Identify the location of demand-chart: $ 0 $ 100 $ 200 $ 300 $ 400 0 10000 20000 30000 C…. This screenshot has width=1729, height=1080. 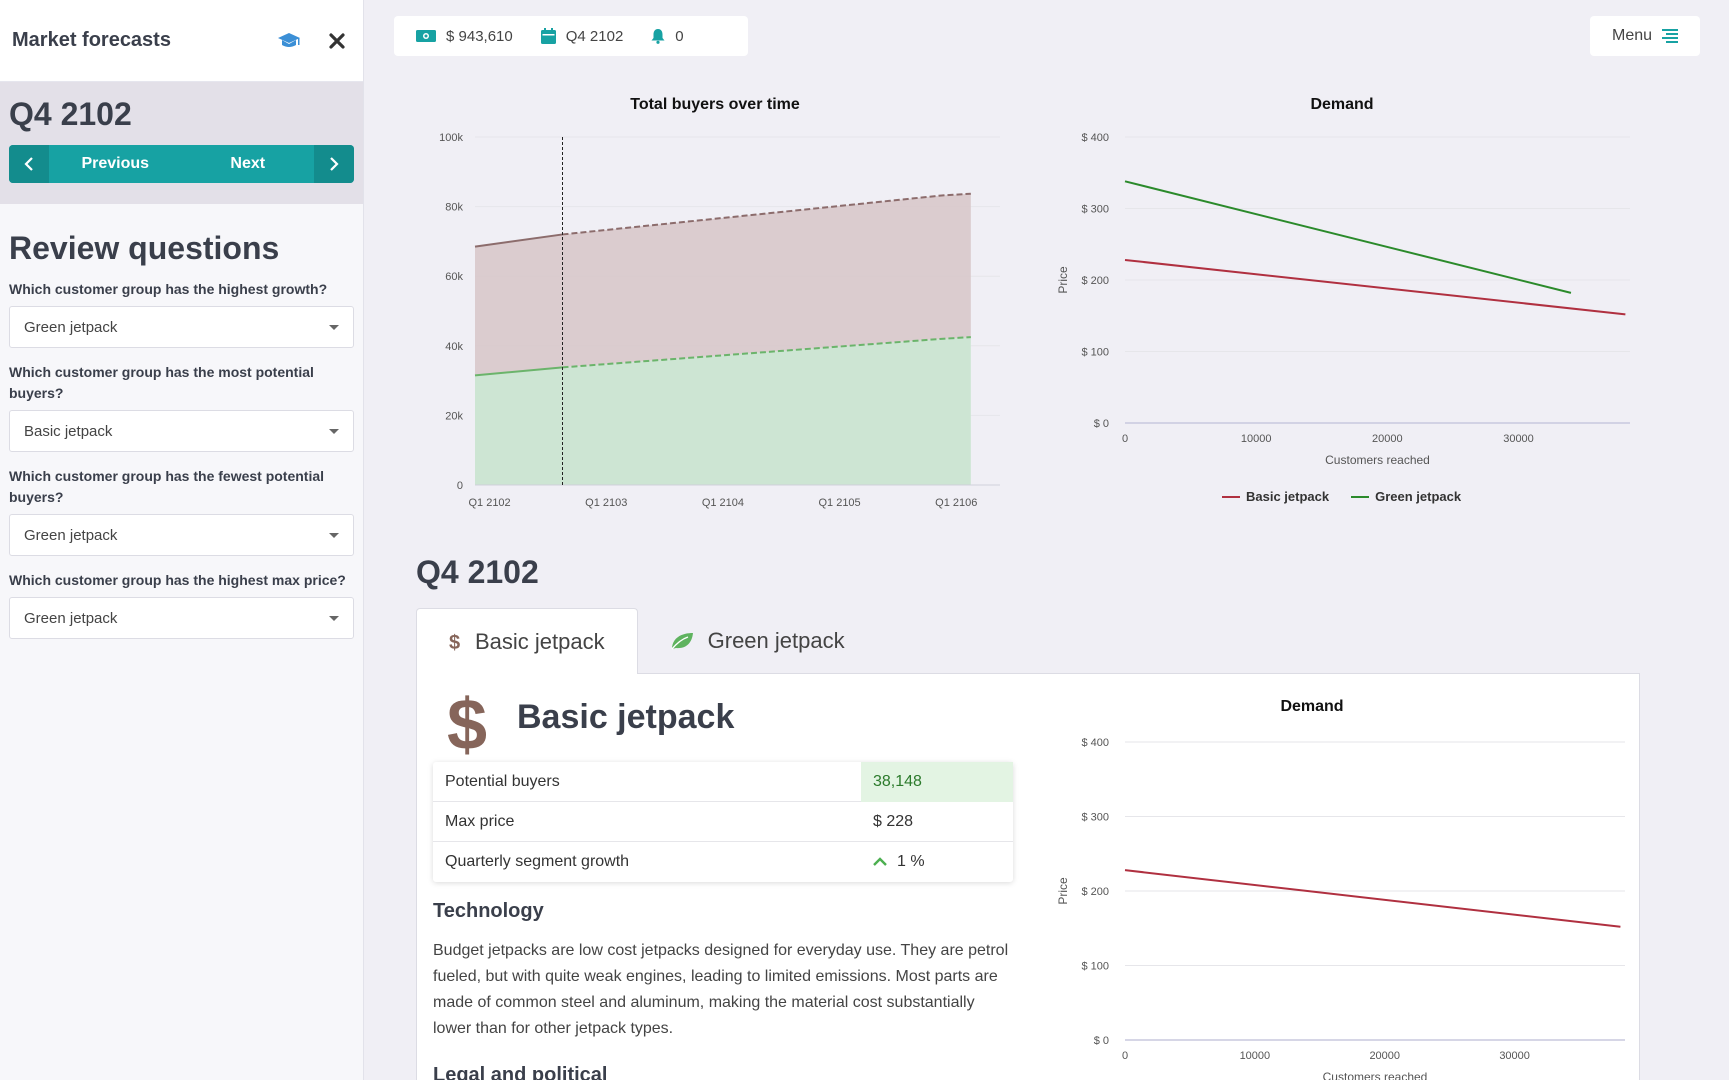
(1343, 299).